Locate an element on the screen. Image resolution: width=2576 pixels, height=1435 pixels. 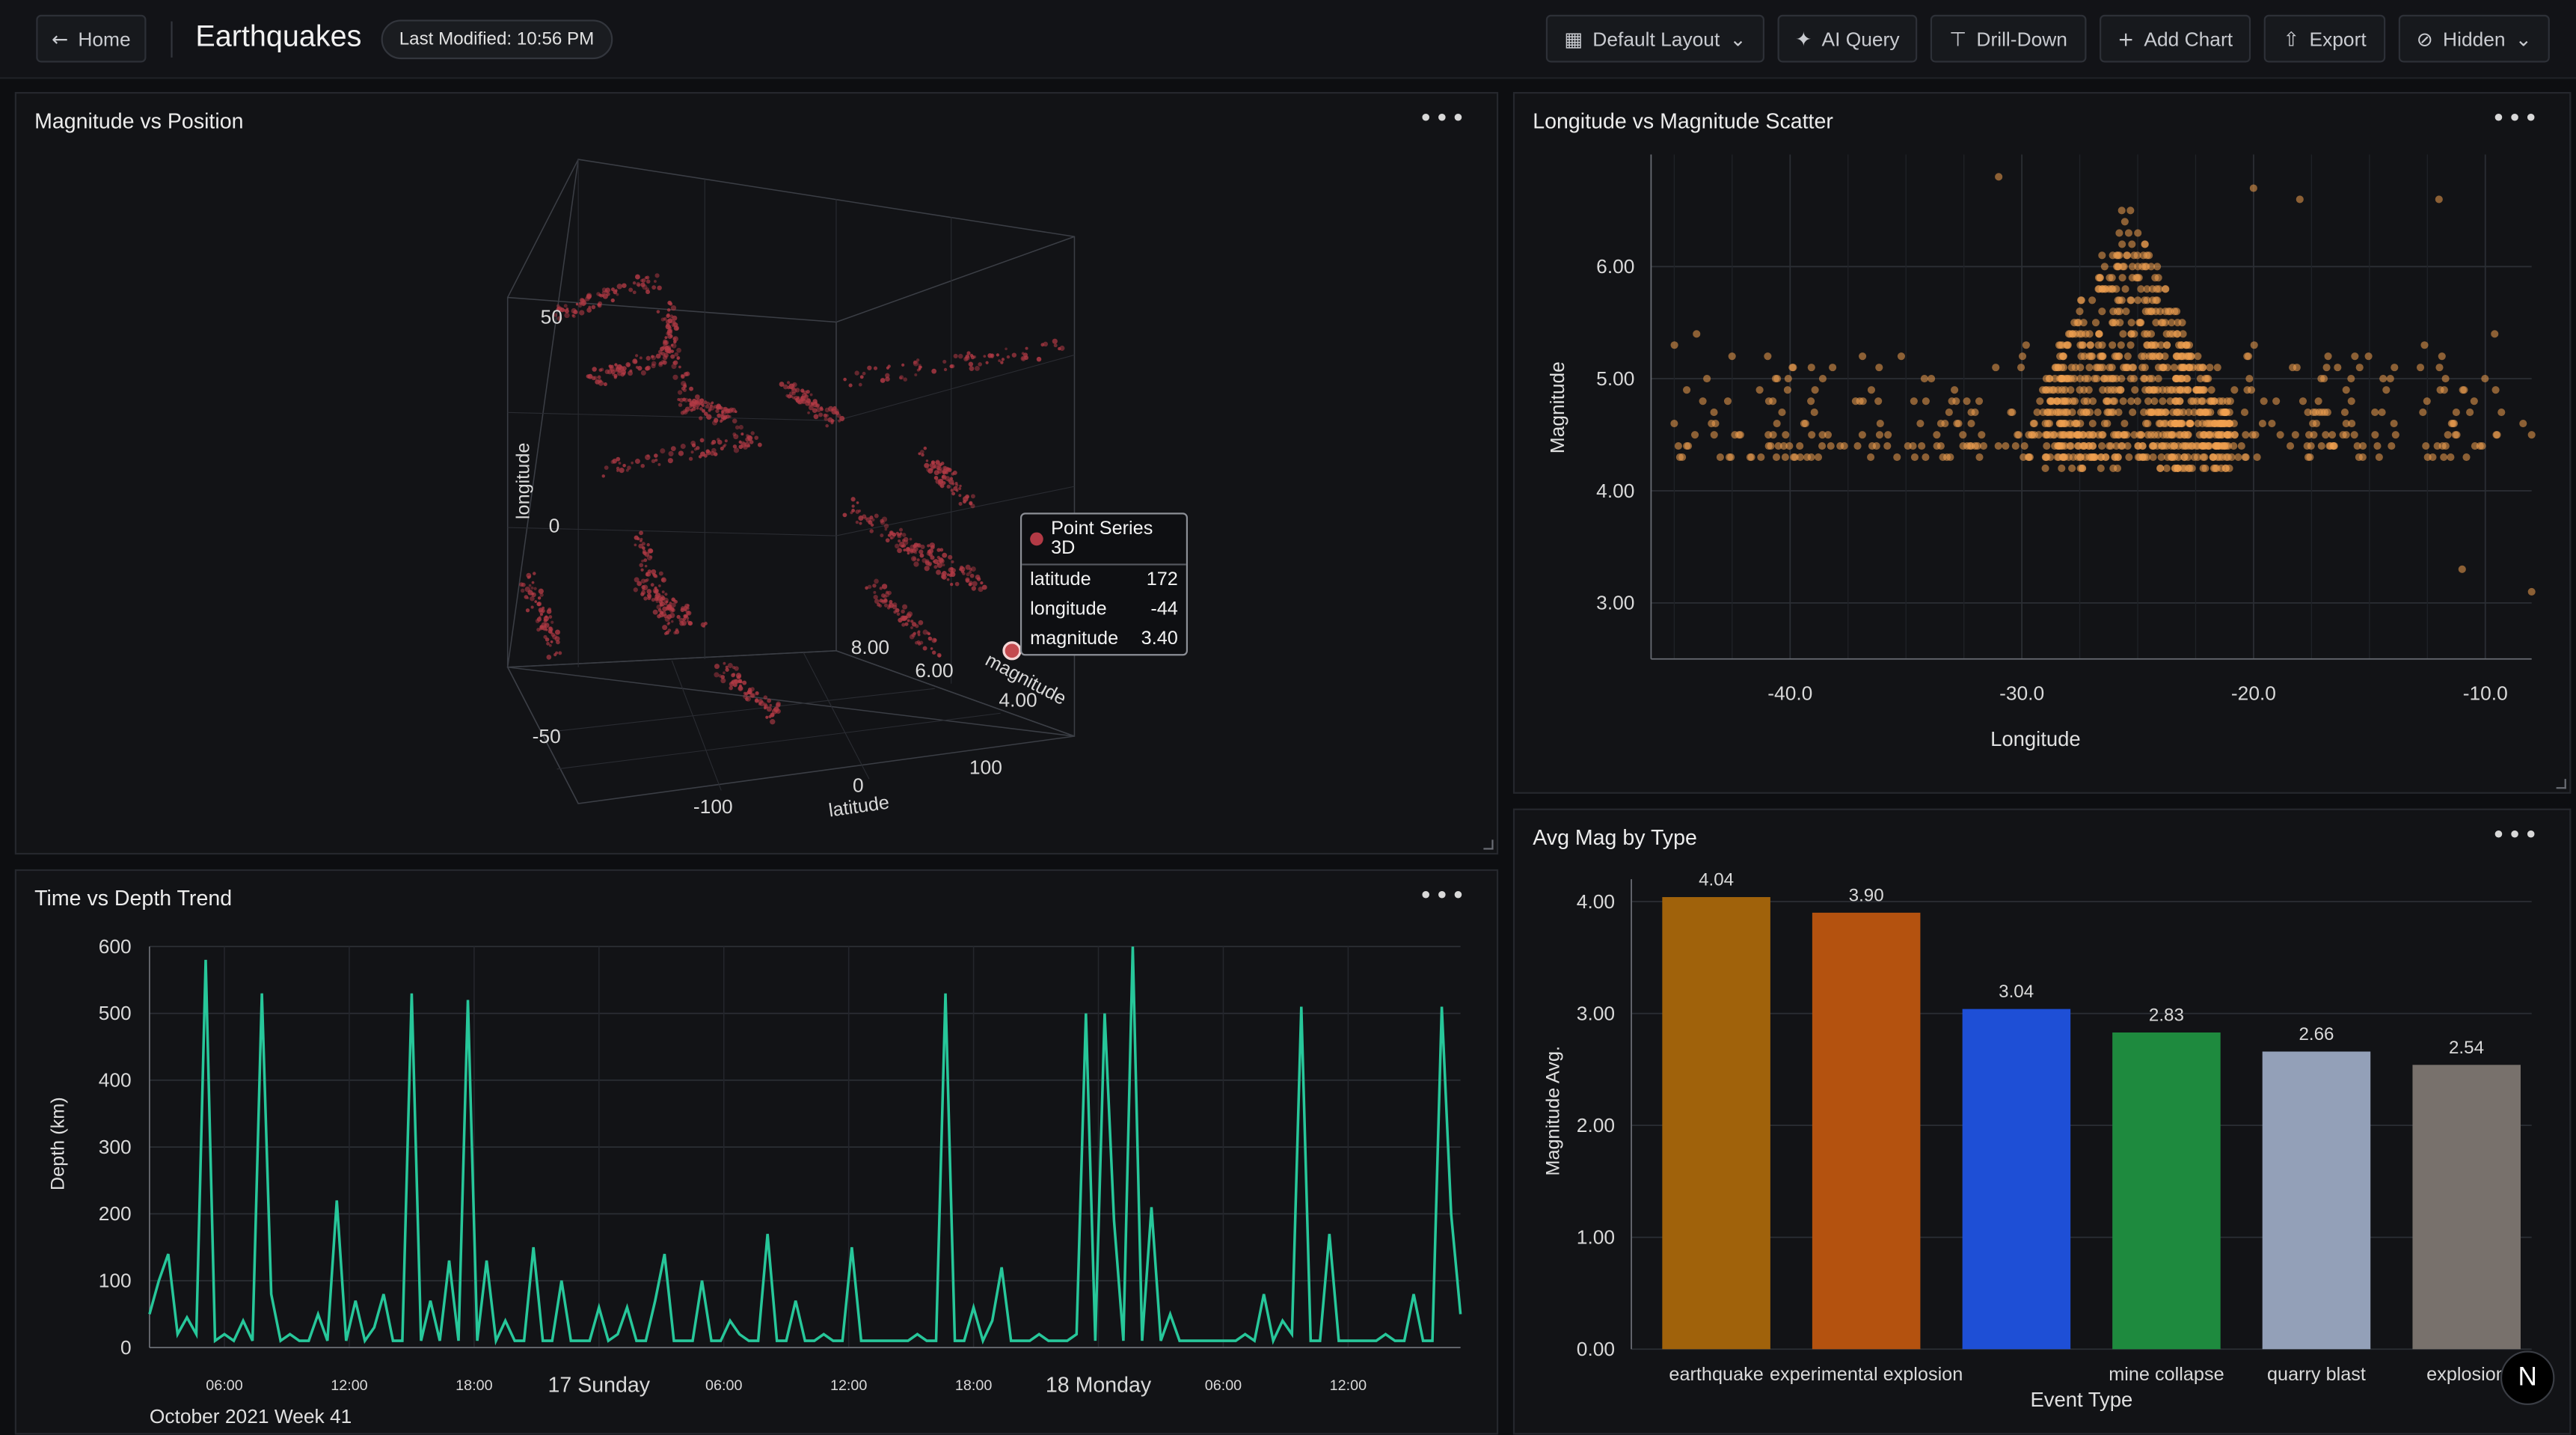
y-axis-label: Depth (km) is located at coordinates (58, 1144).